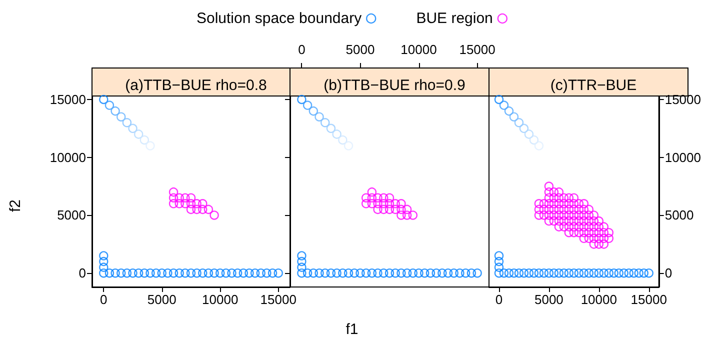 This screenshot has width=704, height=356. What do you see at coordinates (360, 49) in the screenshot?
I see `x-tick-label: 5000` at bounding box center [360, 49].